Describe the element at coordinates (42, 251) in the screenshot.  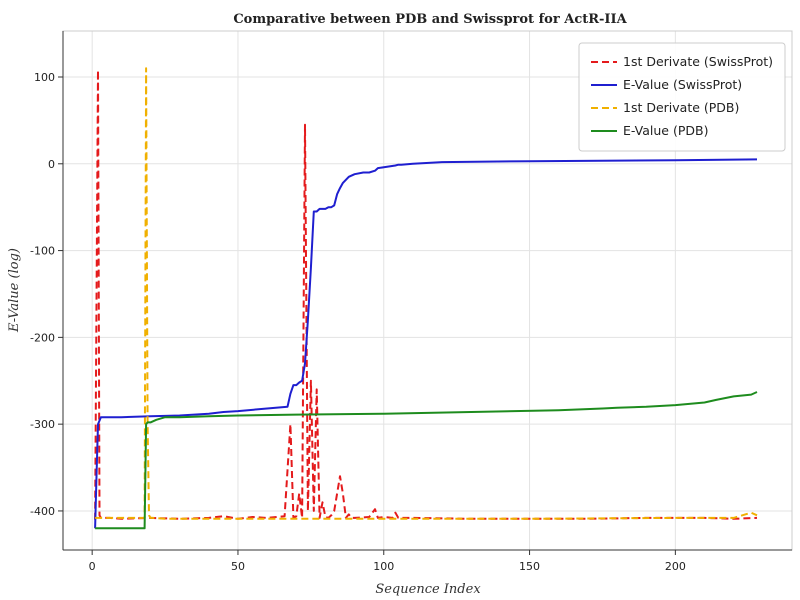
I see `y-tick-label: -100` at that location.